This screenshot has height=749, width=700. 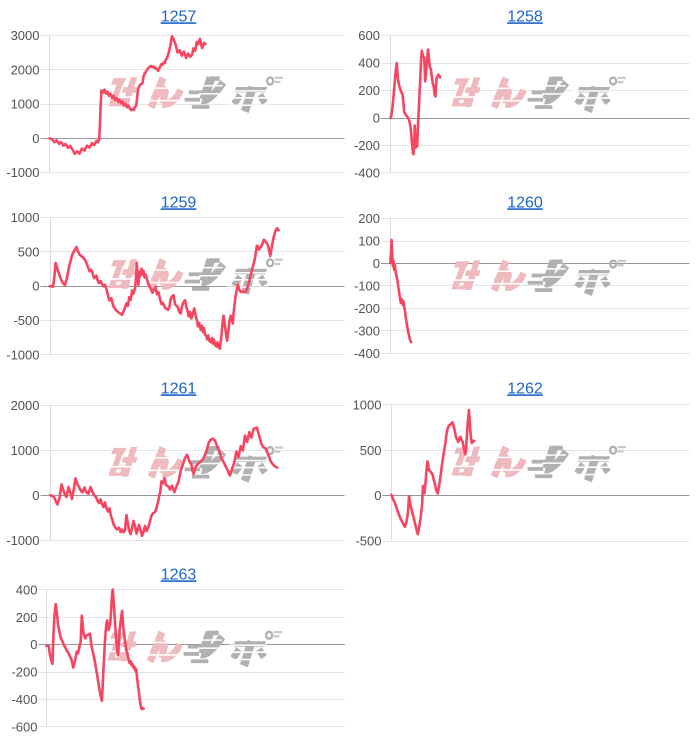 I want to click on svg-text: 100, so click(x=369, y=241).